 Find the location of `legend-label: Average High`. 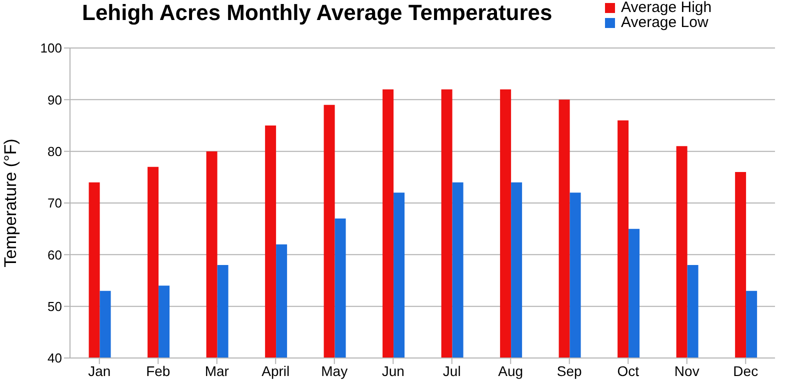

legend-label: Average High is located at coordinates (666, 8).